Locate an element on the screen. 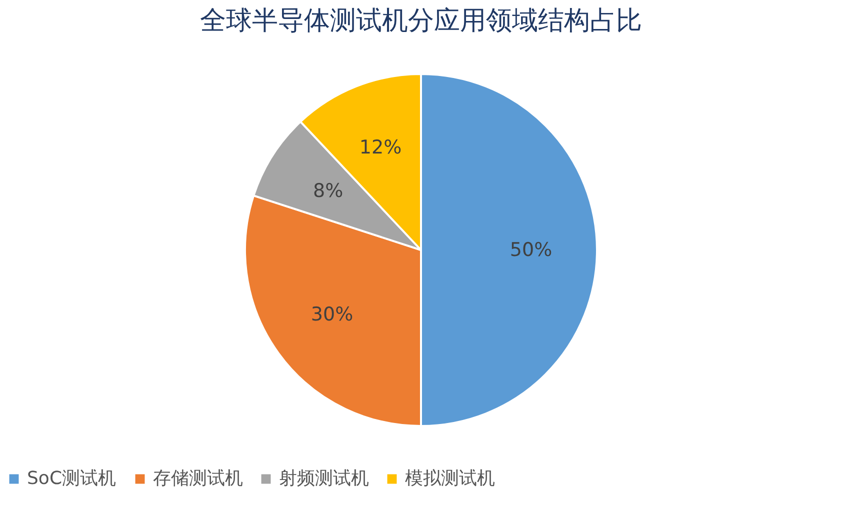 Image resolution: width=842 pixels, height=506 pixels. legend-label: SoC测试机 is located at coordinates (71, 478).